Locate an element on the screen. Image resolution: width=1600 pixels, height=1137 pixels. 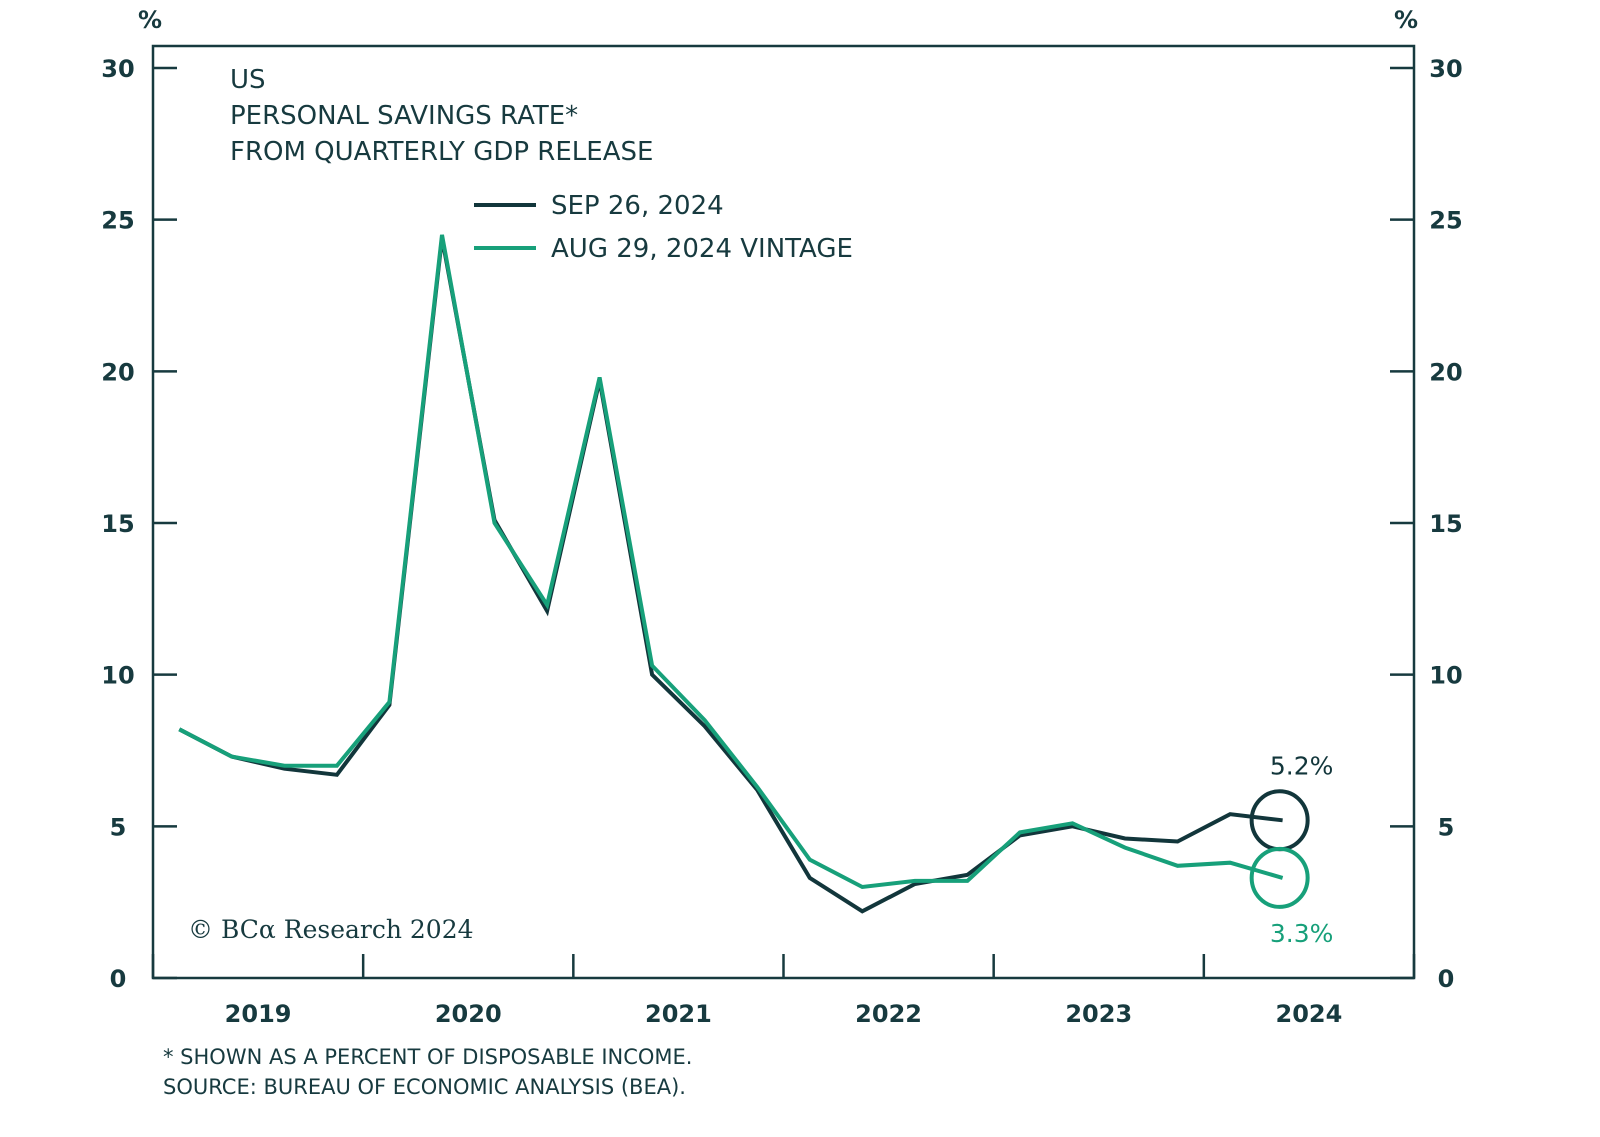
legend: SEP 26, 2024 AUG 29, 2024 VINTAGE is located at coordinates (663, 227).